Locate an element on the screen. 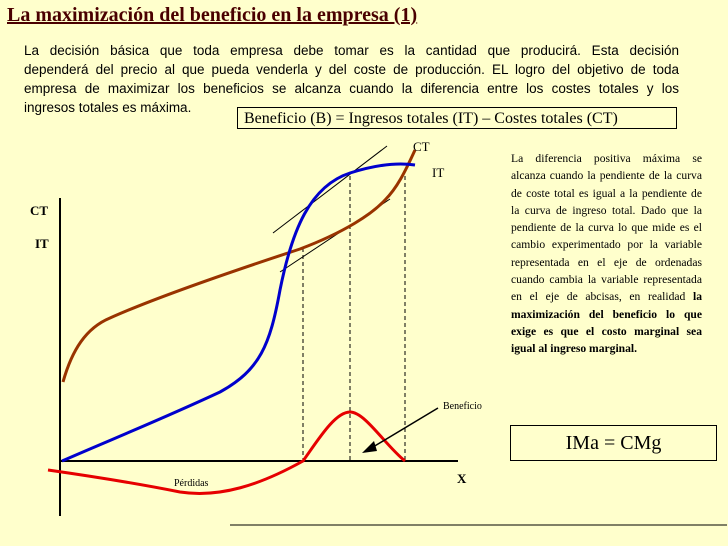 The image size is (728, 546). marginal-equation-box: IMa = CMg is located at coordinates (613, 443).